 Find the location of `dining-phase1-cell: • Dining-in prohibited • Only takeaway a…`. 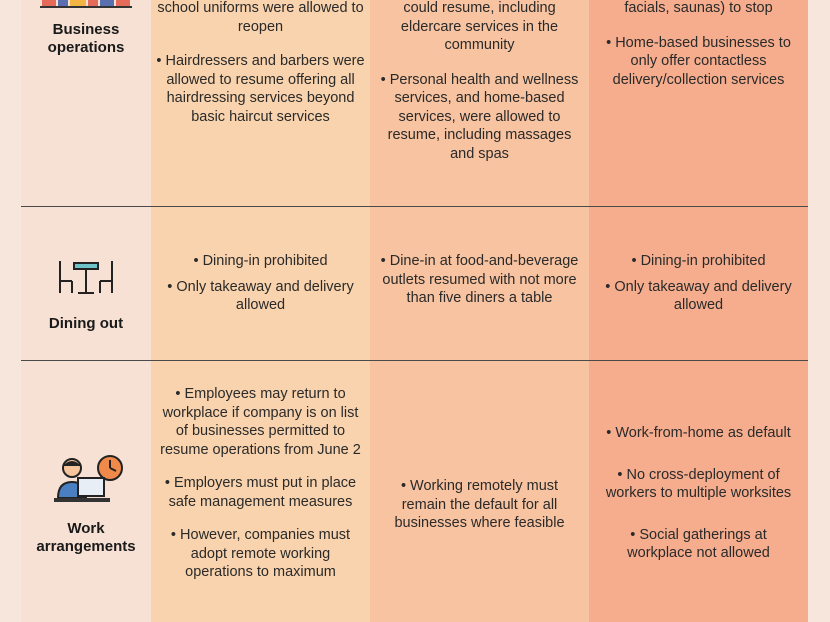

dining-phase1-cell: • Dining-in prohibited • Only takeaway a… is located at coordinates (260, 289).